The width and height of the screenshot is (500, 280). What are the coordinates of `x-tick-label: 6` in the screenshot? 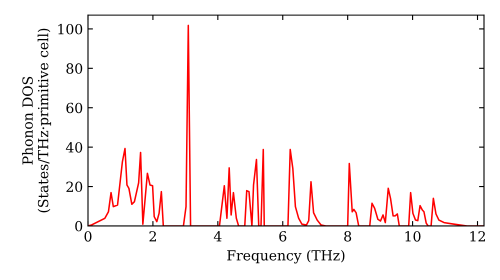 It's located at (282, 236).